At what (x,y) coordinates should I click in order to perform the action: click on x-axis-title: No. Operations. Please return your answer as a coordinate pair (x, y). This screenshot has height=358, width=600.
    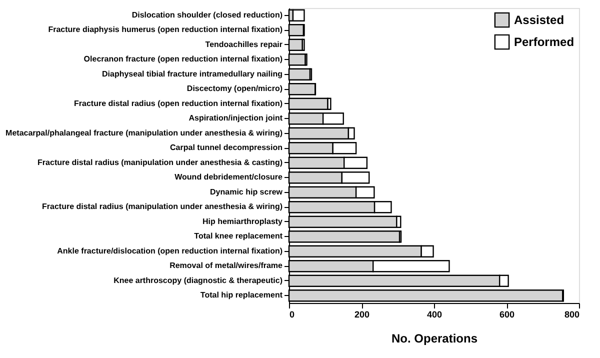
    Looking at the image, I should click on (434, 339).